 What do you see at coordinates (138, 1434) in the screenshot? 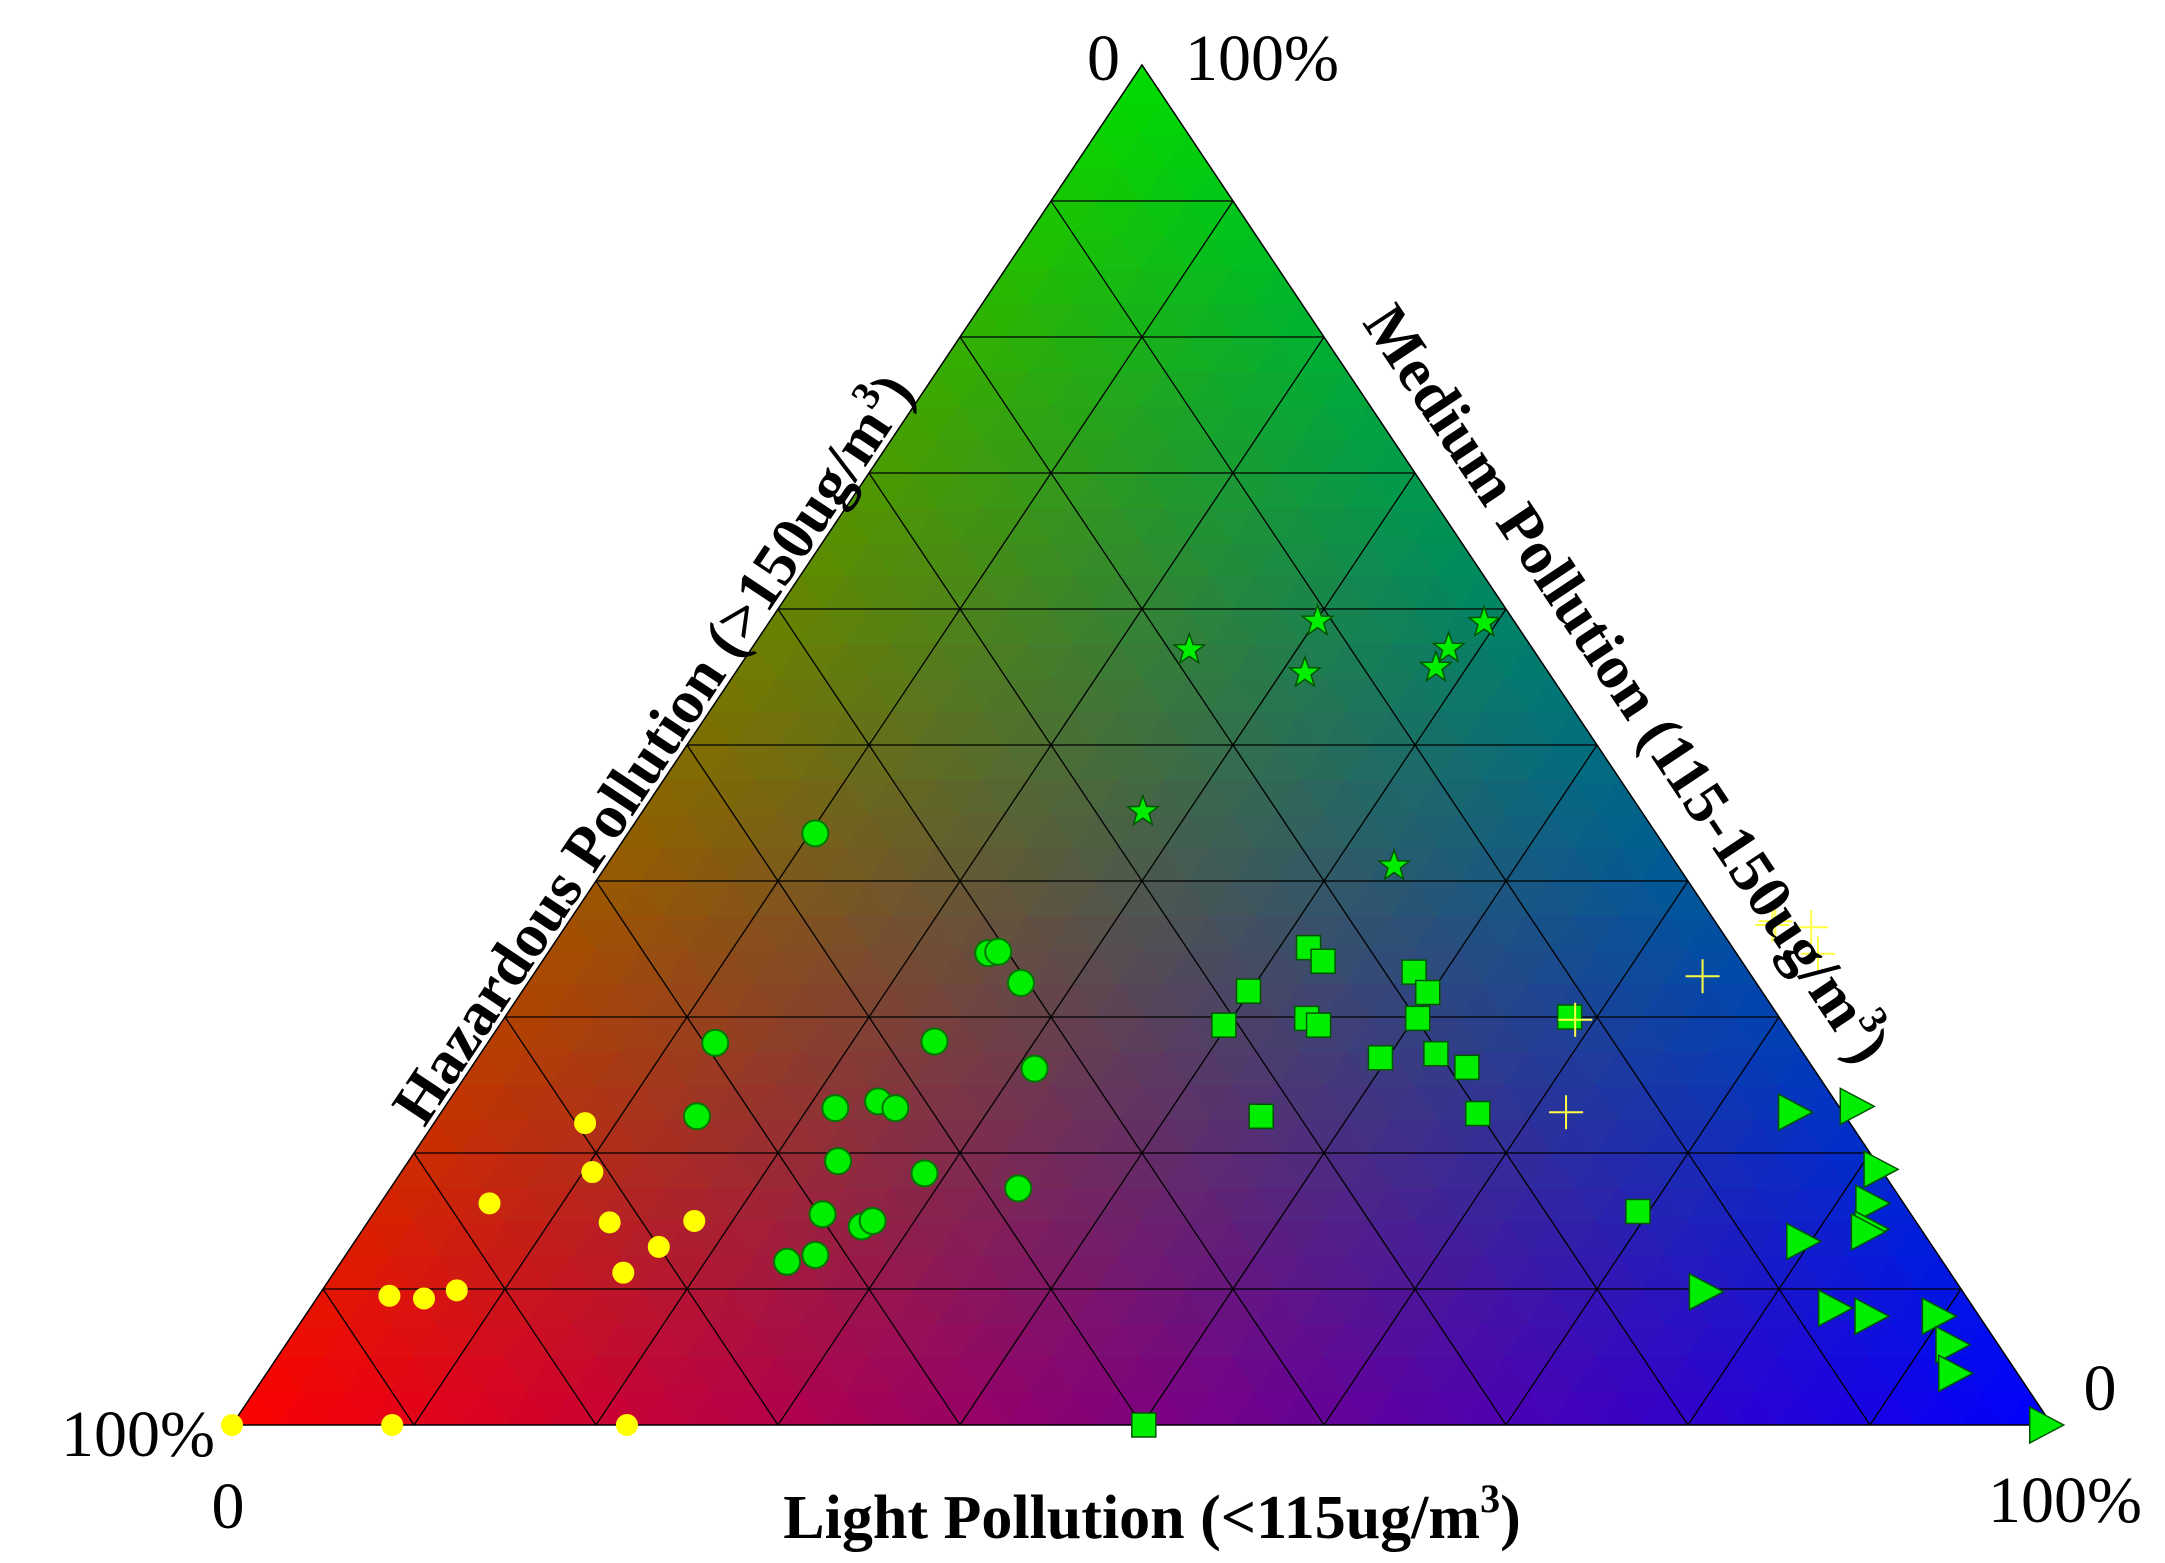
I see `left-tick-hundred: 100%` at bounding box center [138, 1434].